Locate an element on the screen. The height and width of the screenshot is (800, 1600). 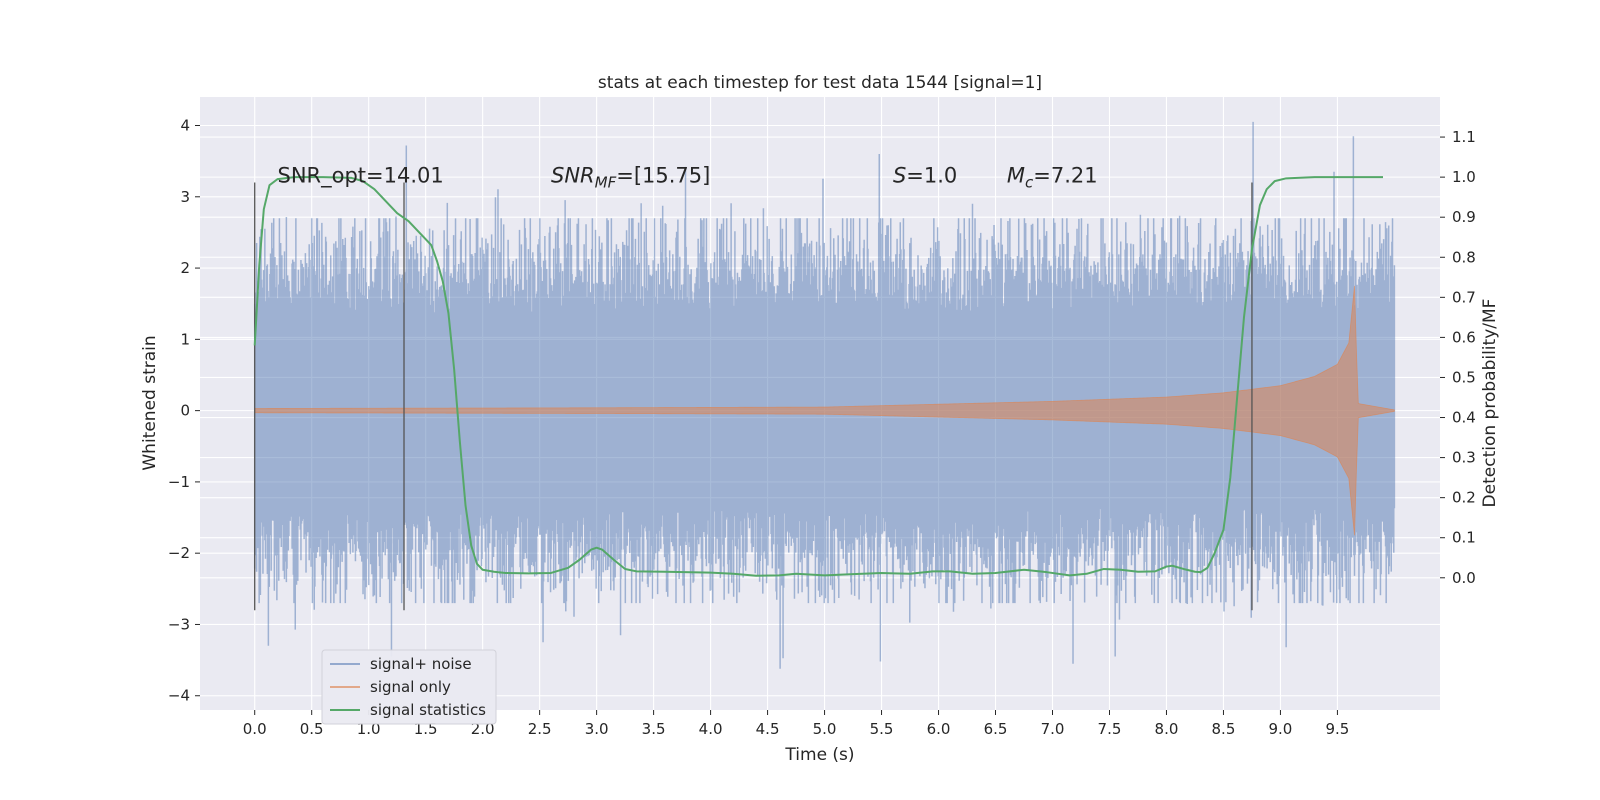
y2-tick-label: 1.0 is located at coordinates (1464, 177).